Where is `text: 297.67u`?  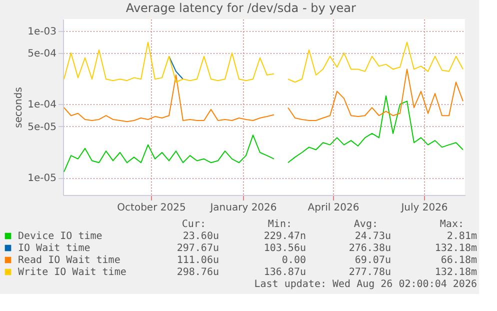 text: 297.67u is located at coordinates (197, 248).